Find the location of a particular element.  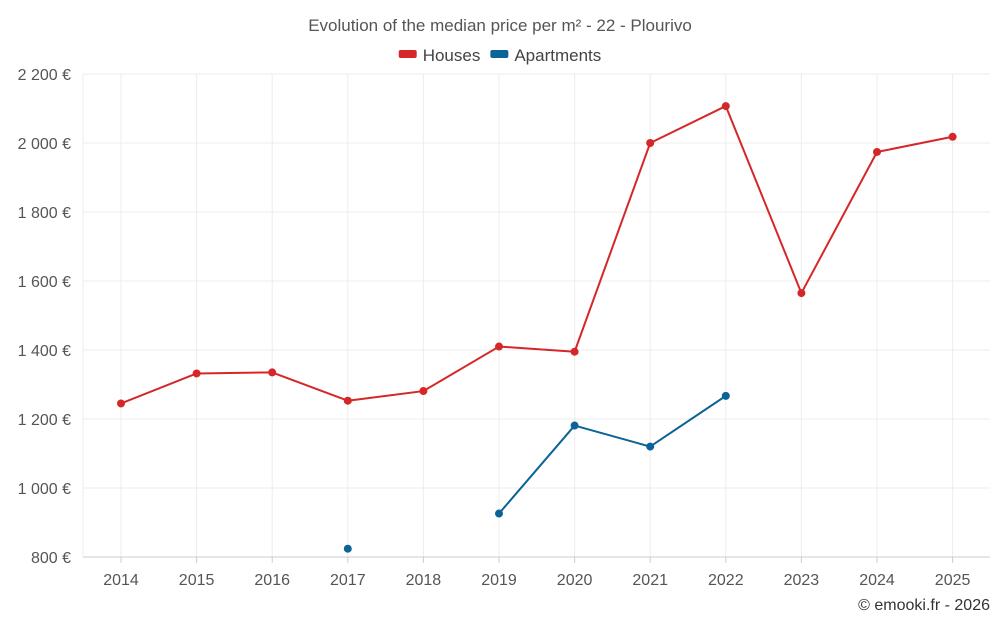

x-tick-label: 2022 is located at coordinates (726, 580).